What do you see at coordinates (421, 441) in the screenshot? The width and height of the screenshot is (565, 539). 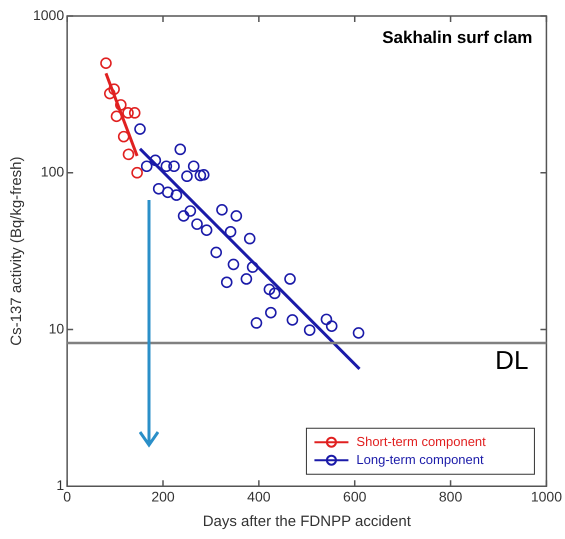 I see `legend-label: Short-term component` at bounding box center [421, 441].